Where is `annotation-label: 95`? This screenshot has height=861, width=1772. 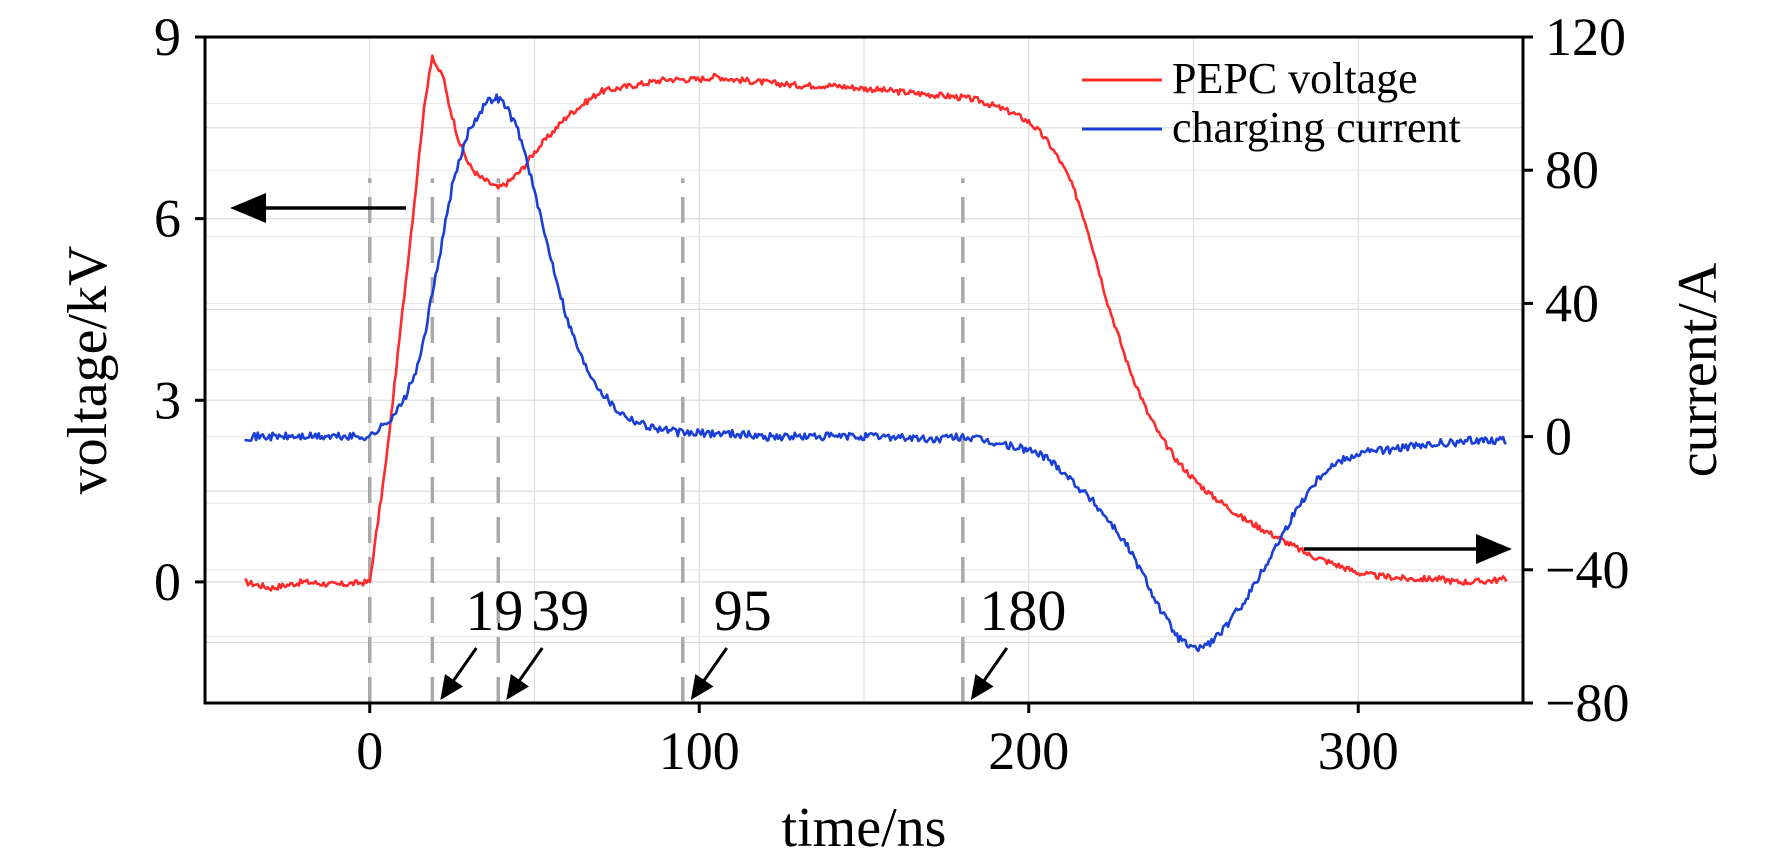
annotation-label: 95 is located at coordinates (743, 610).